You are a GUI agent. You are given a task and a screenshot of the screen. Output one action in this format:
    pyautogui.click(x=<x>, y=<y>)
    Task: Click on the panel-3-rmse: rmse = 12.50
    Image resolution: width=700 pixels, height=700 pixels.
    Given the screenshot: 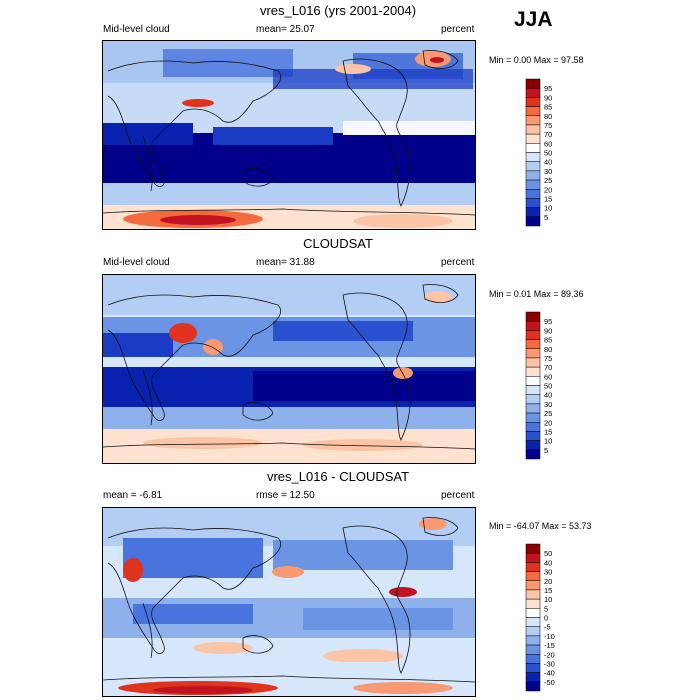 What is the action you would take?
    pyautogui.click(x=285, y=495)
    